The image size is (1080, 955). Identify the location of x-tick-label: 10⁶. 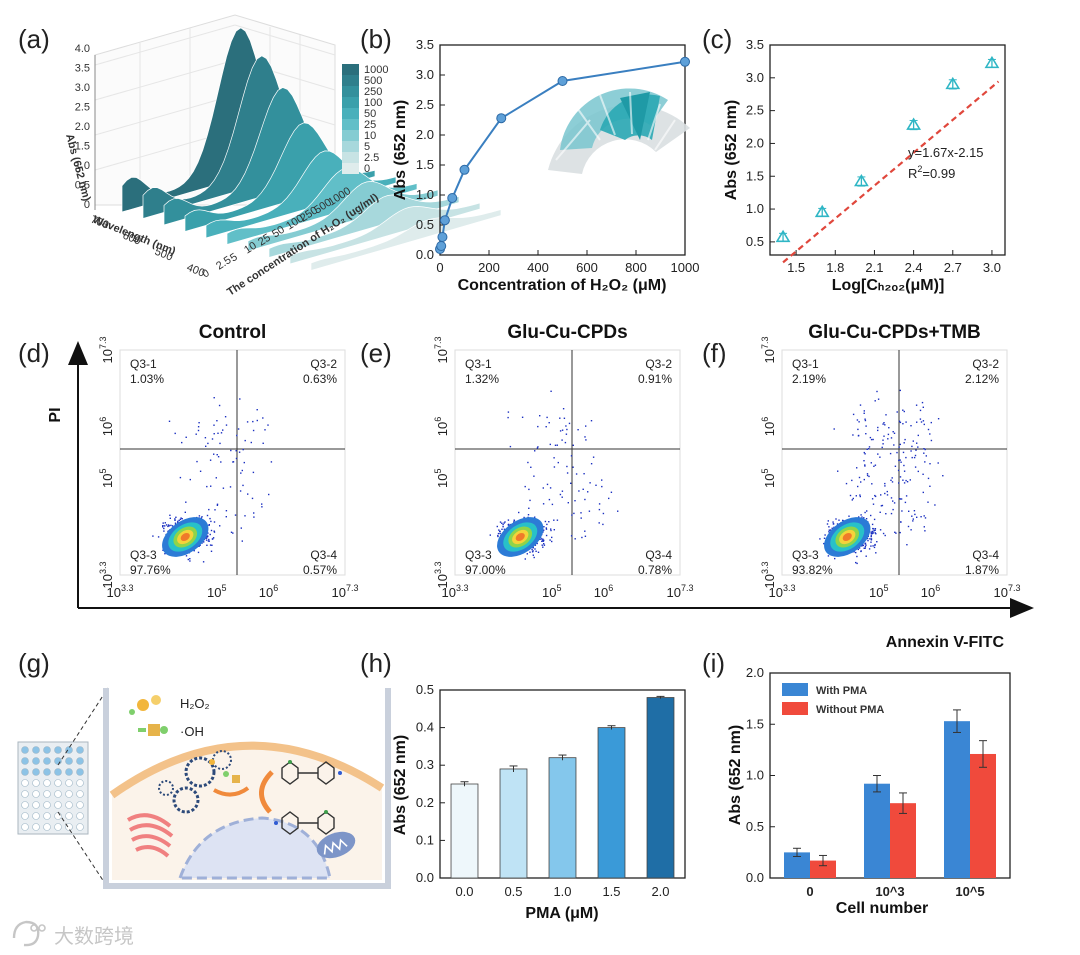
(930, 591).